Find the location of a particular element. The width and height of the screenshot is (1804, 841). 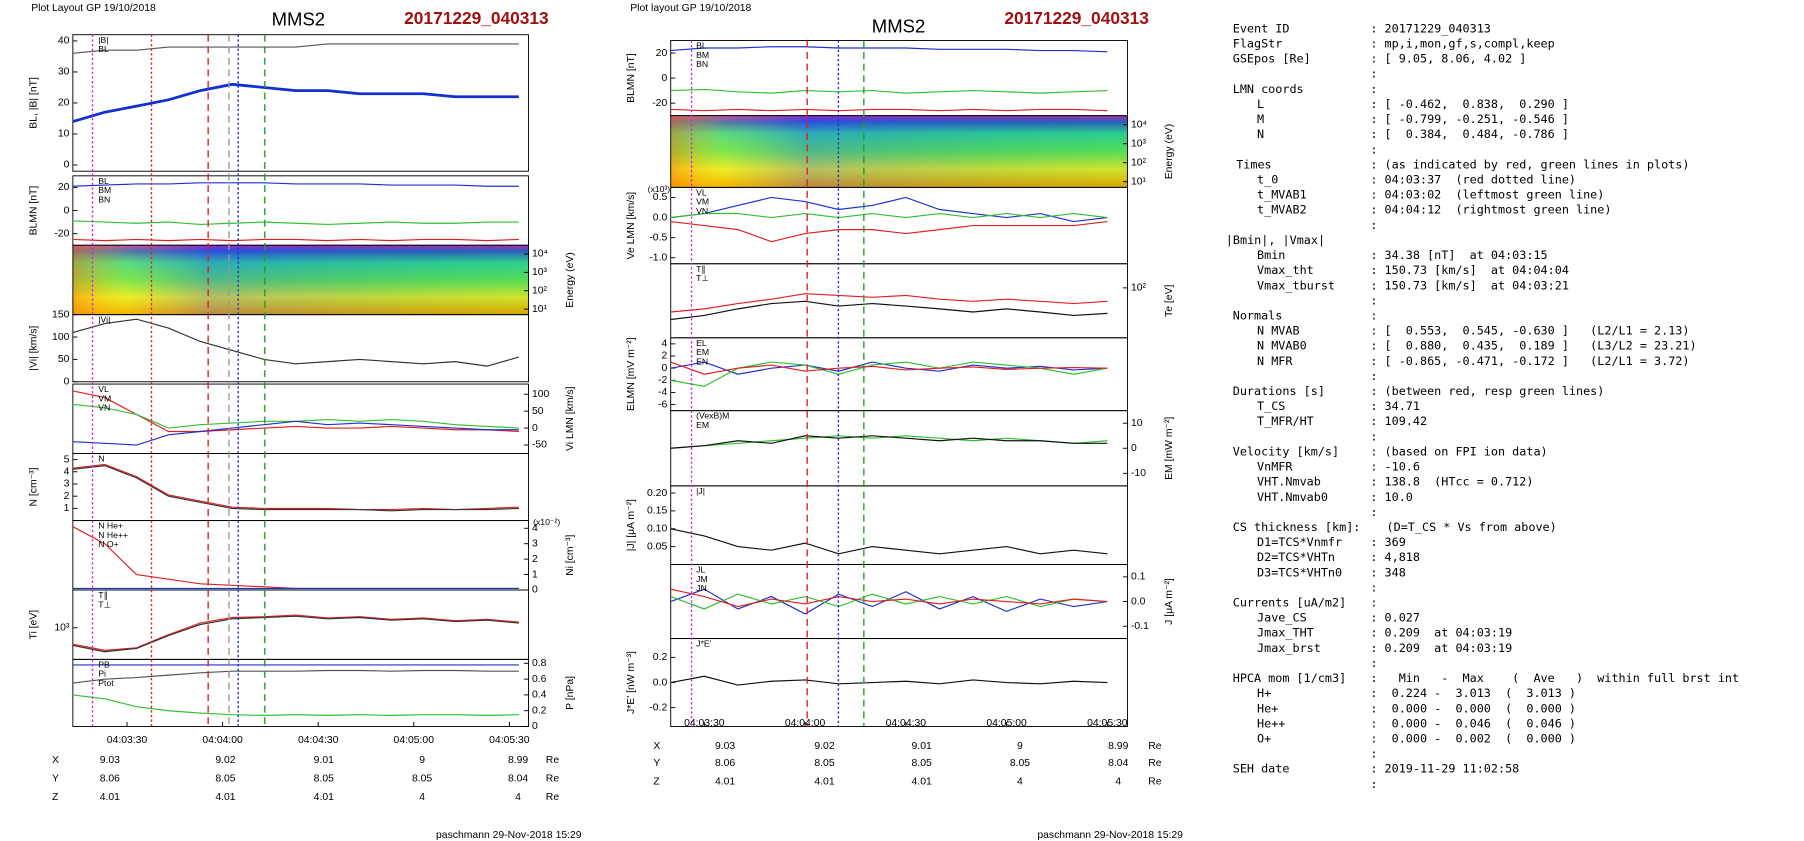

y-tick-label: 100 is located at coordinates (61, 337).